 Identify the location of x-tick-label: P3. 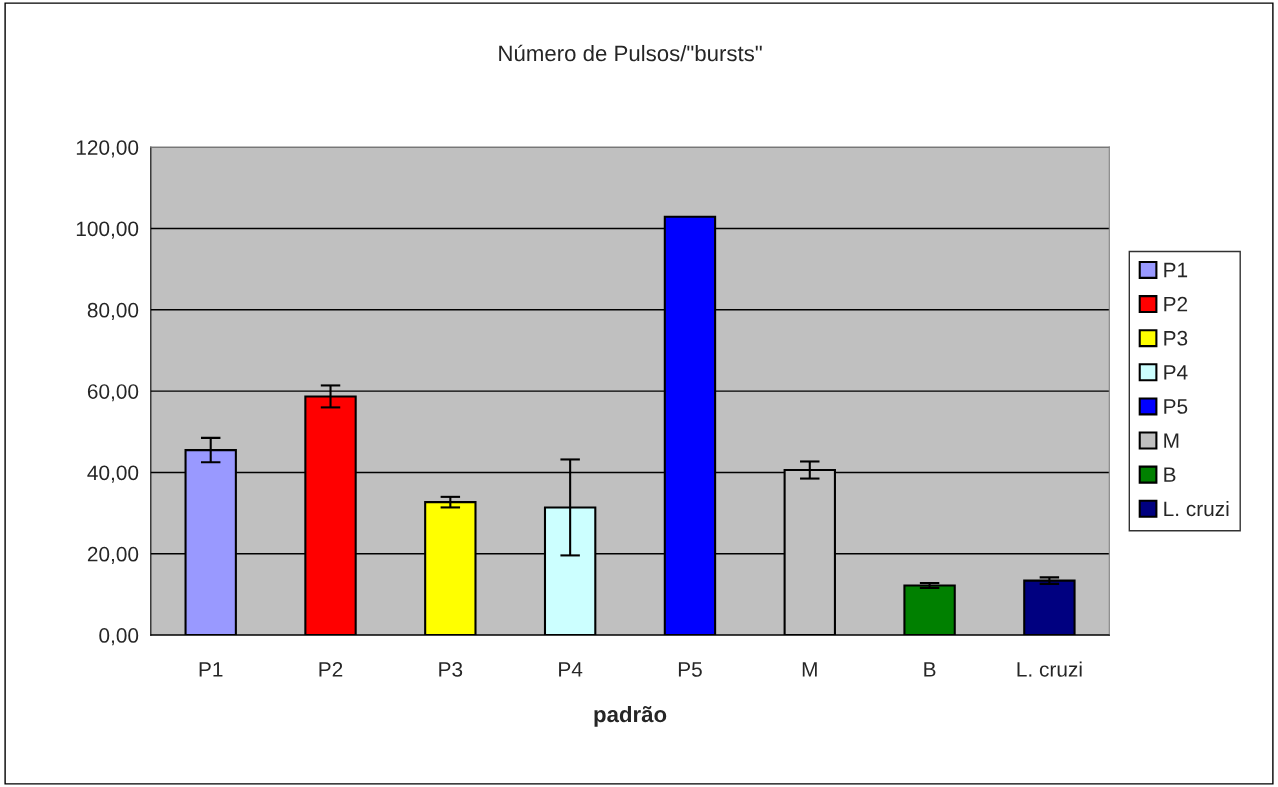
(451, 669).